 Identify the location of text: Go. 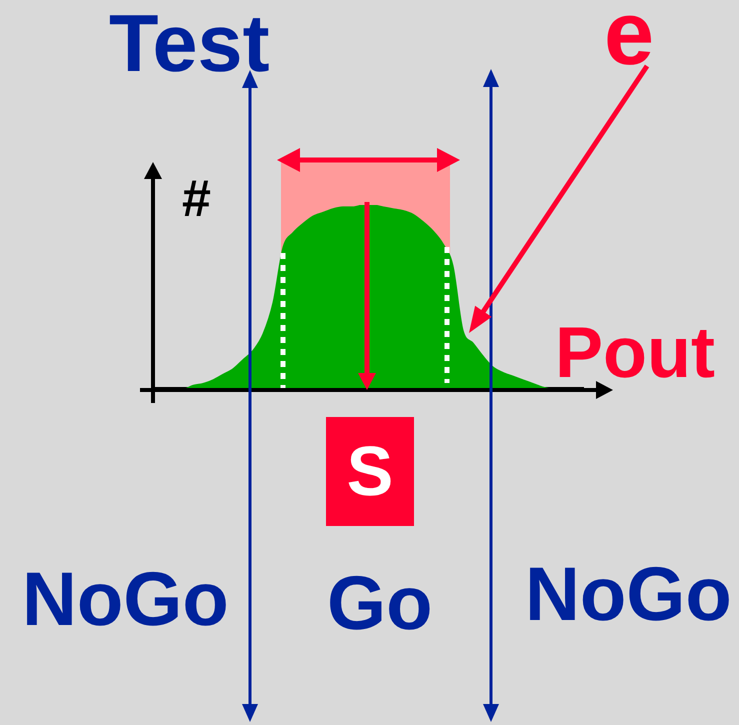
(380, 603).